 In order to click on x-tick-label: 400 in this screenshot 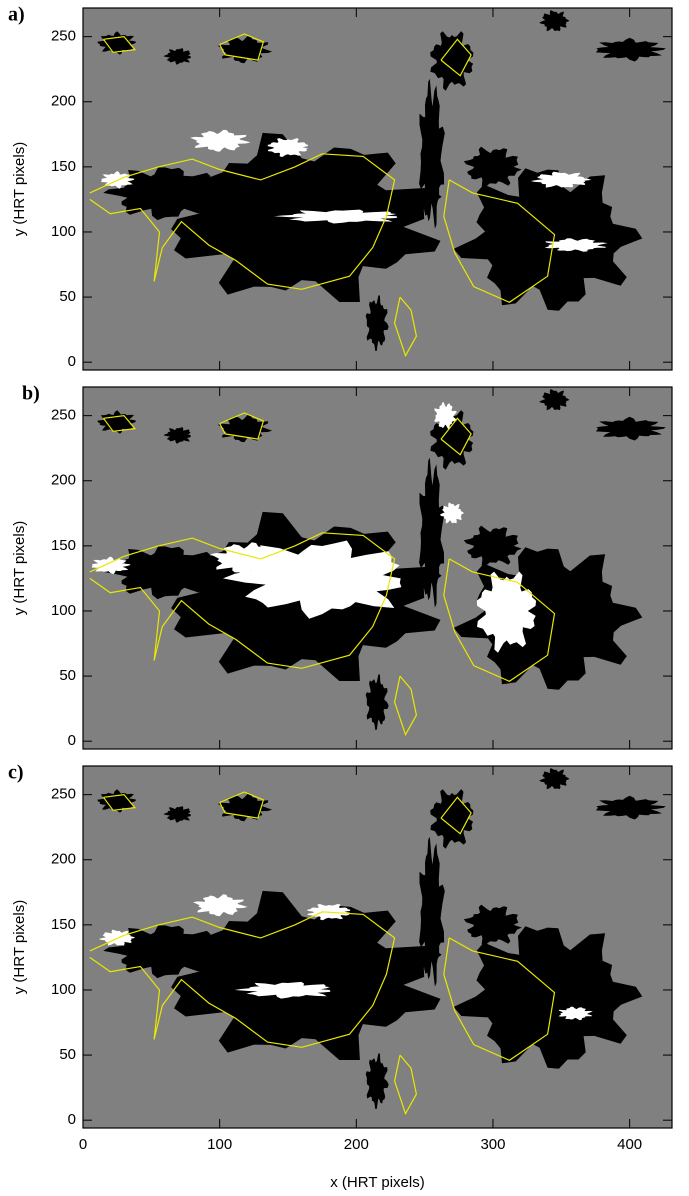, I will do `click(629, 1144)`.